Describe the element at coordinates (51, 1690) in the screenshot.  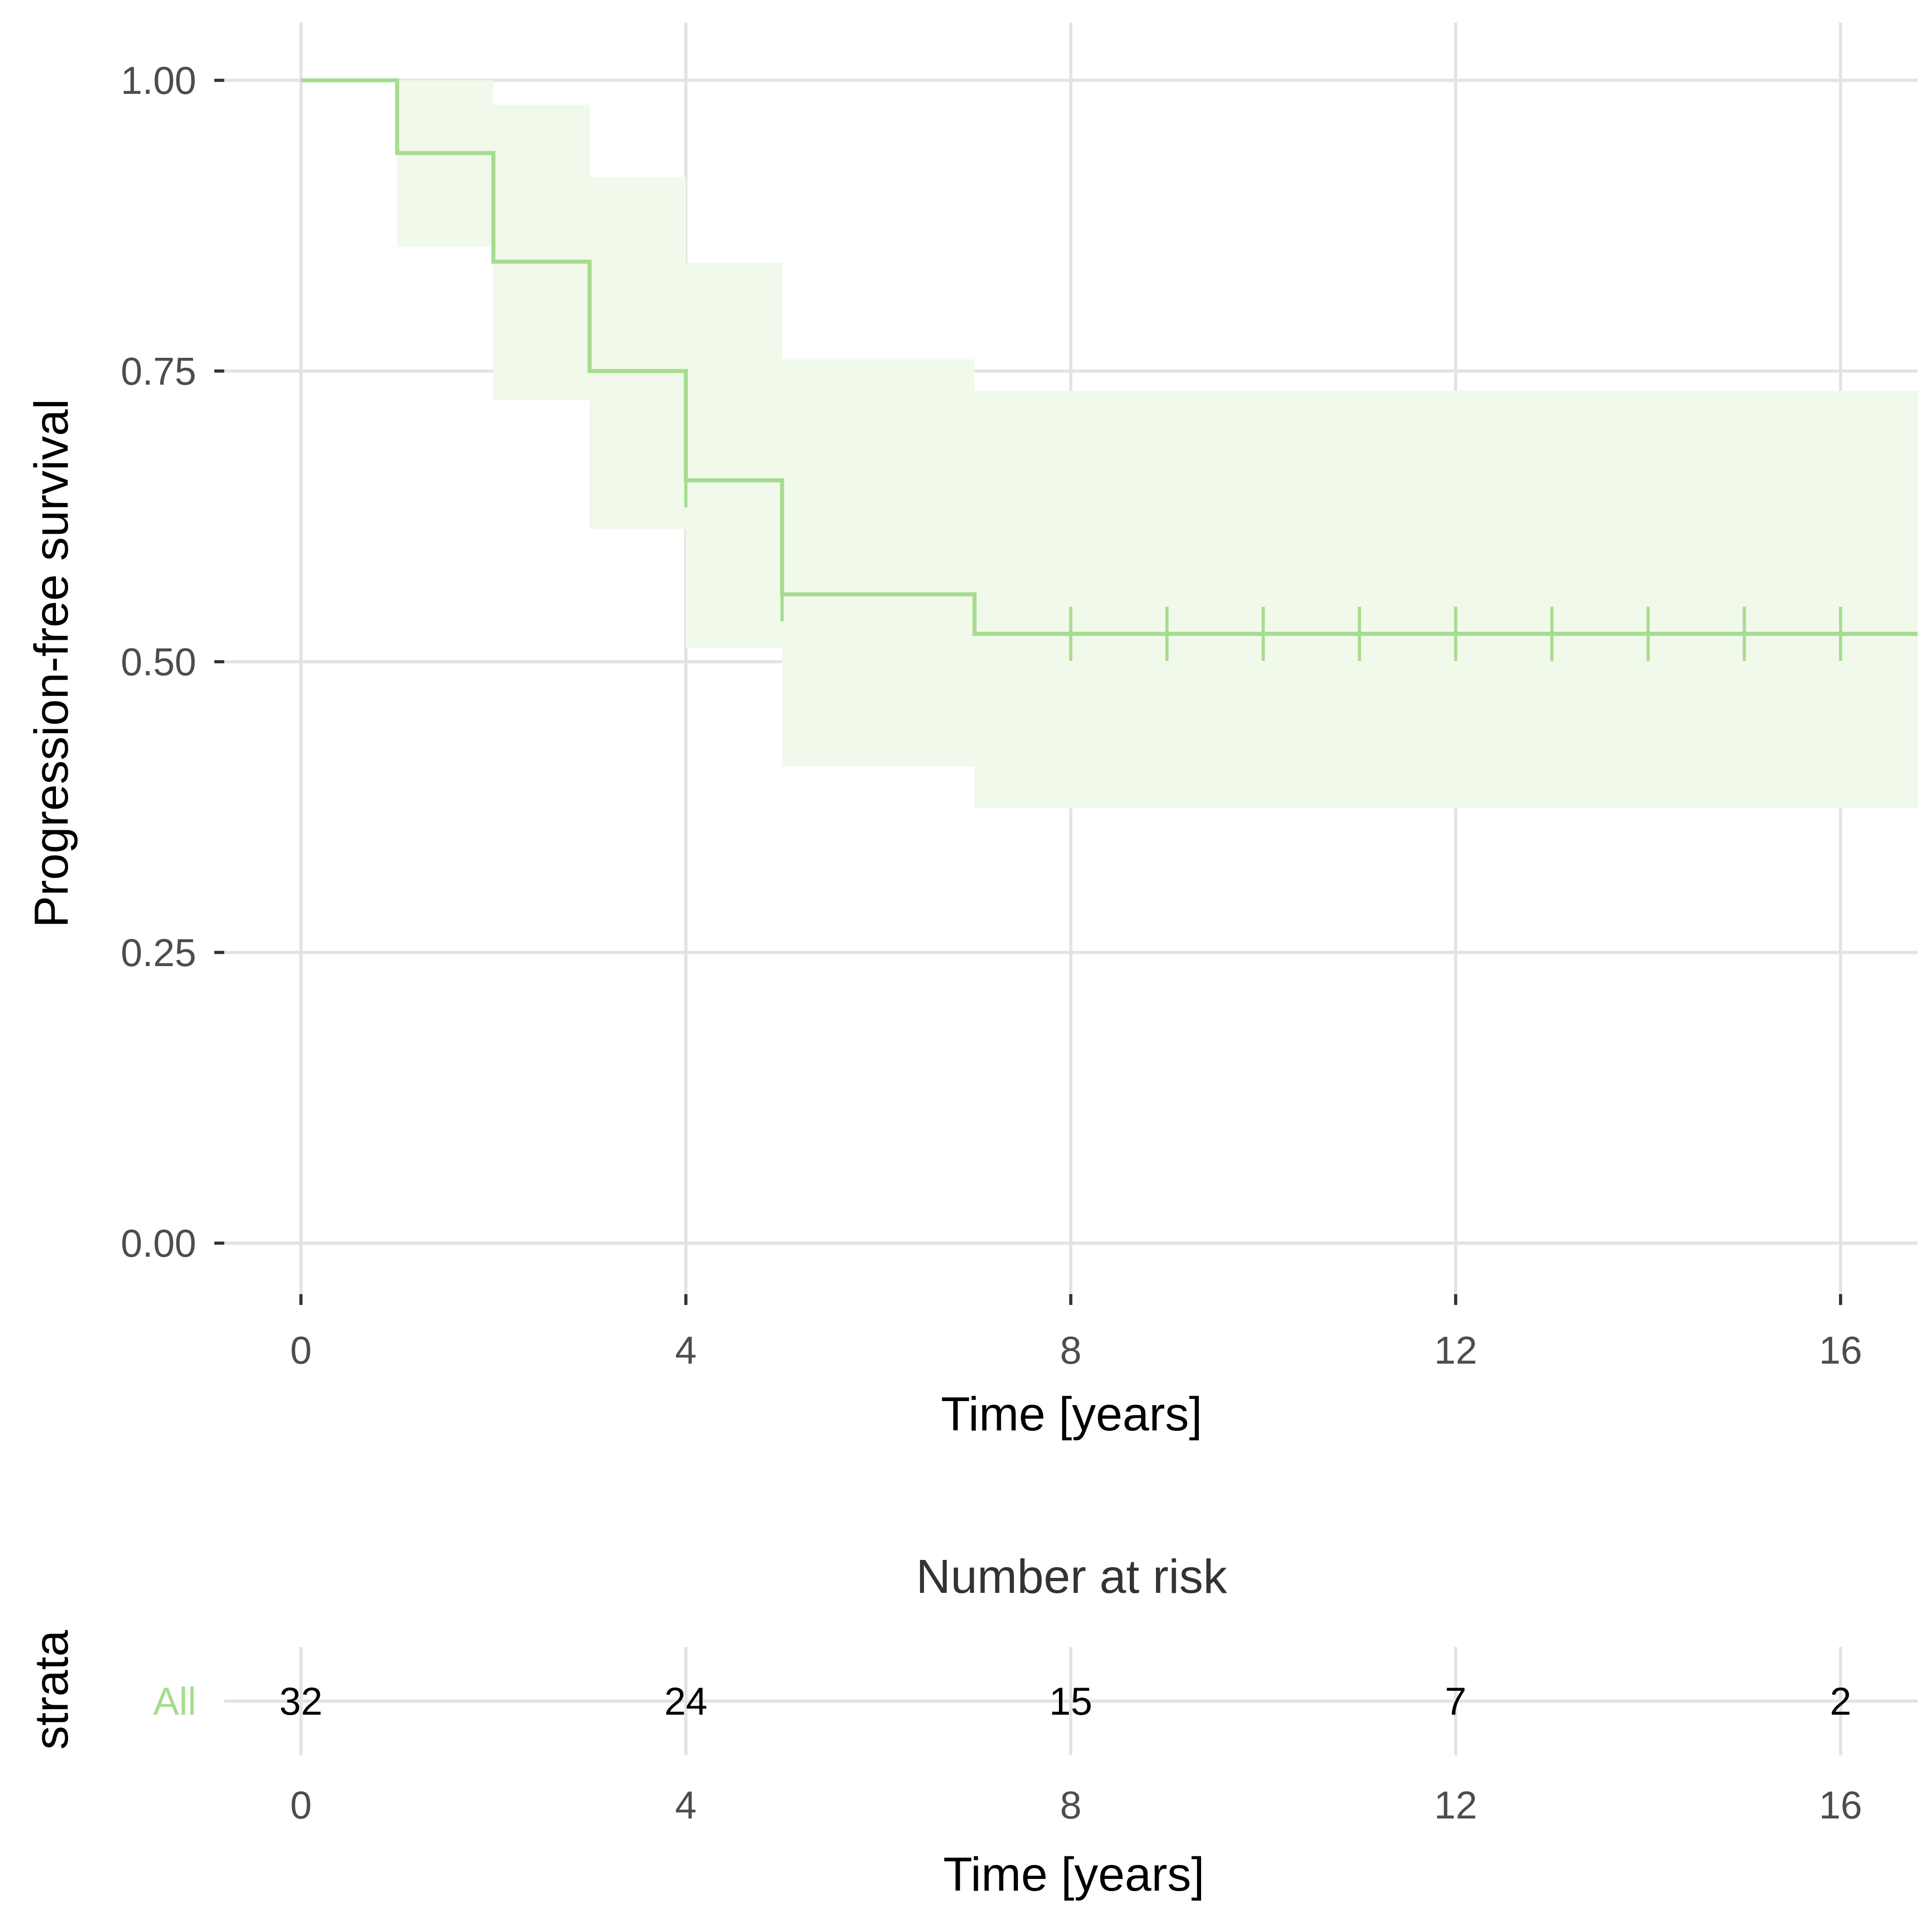
I see `risk-table-ylabel: strata` at that location.